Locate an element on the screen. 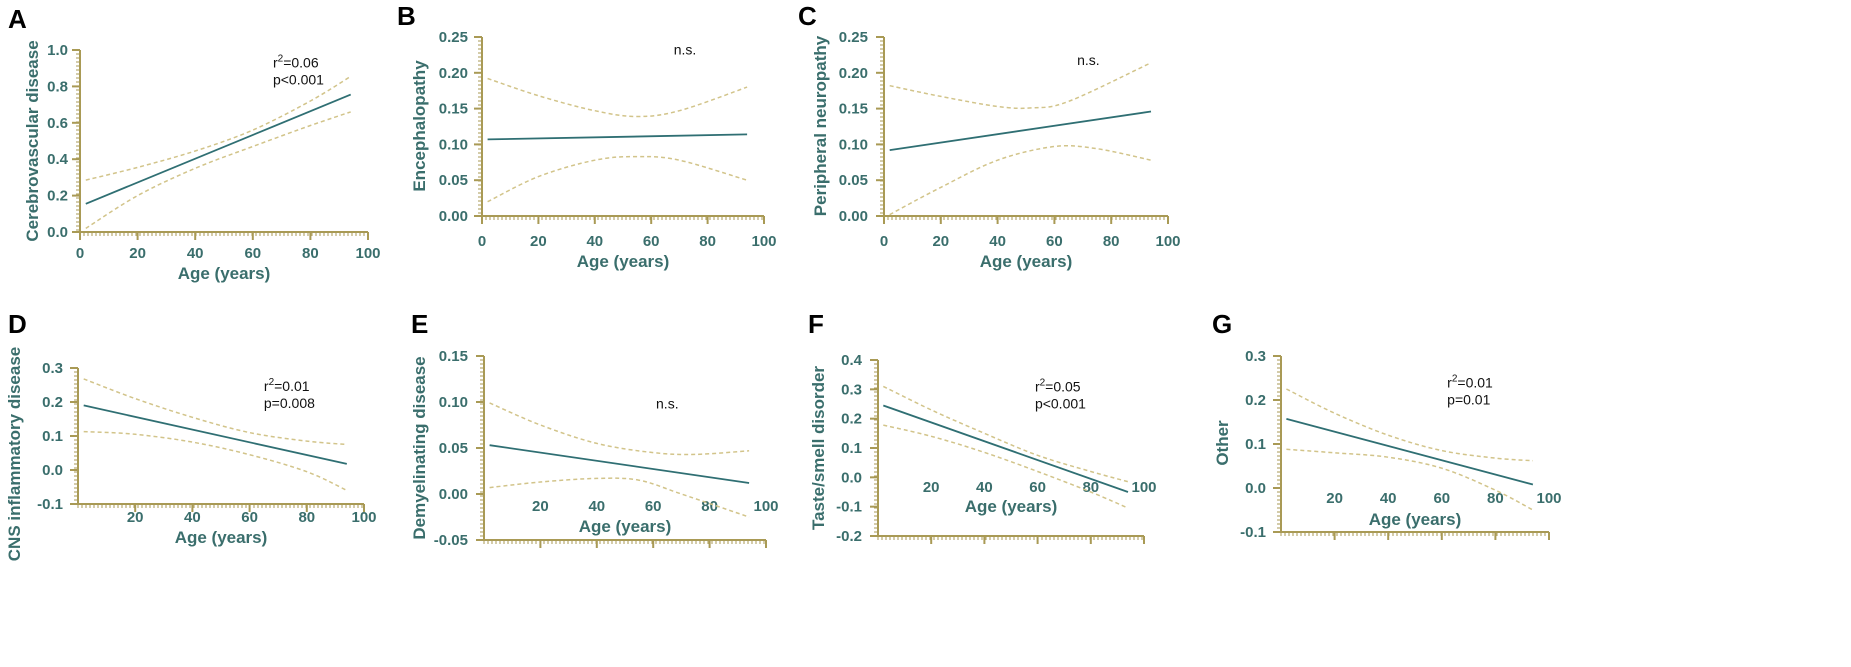 The height and width of the screenshot is (667, 1851). r2-value: =0.06 is located at coordinates (301, 62).